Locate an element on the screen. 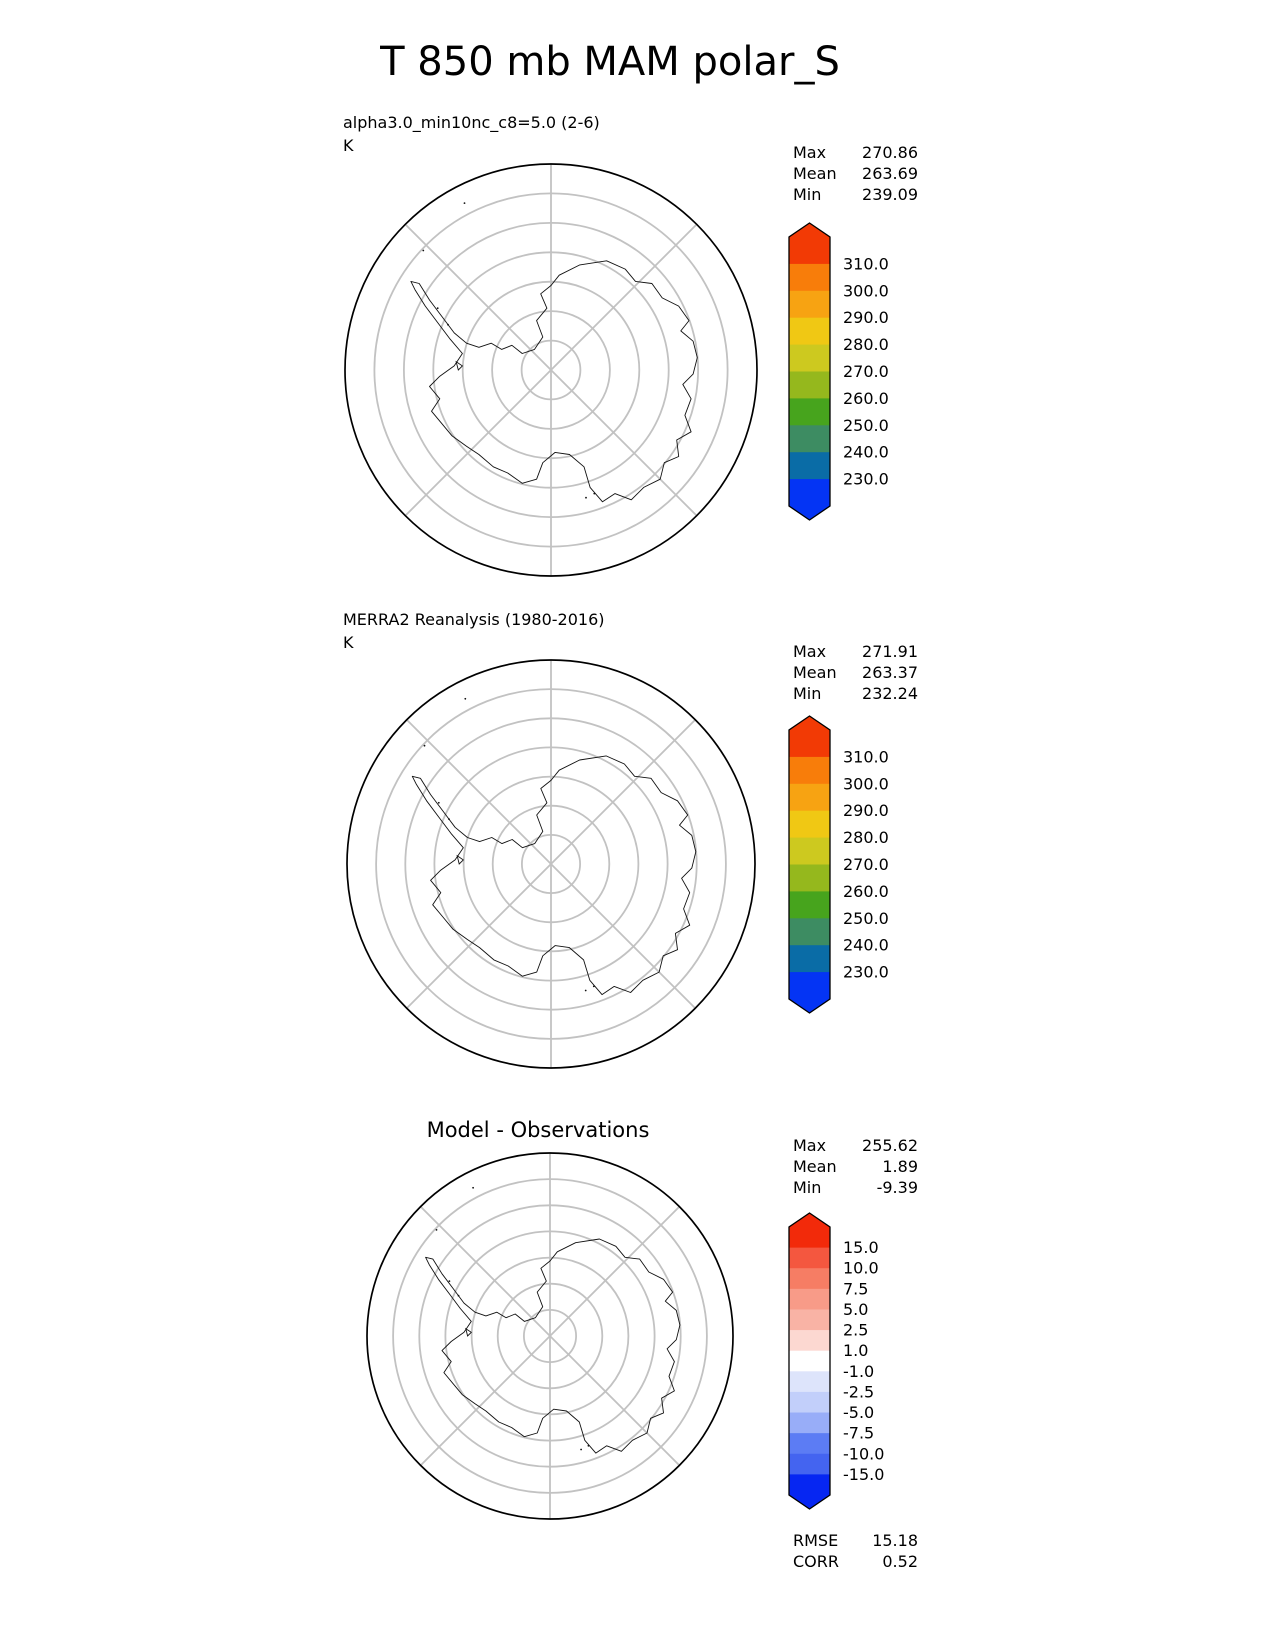  stat-value: 239.09 is located at coordinates (890, 194).